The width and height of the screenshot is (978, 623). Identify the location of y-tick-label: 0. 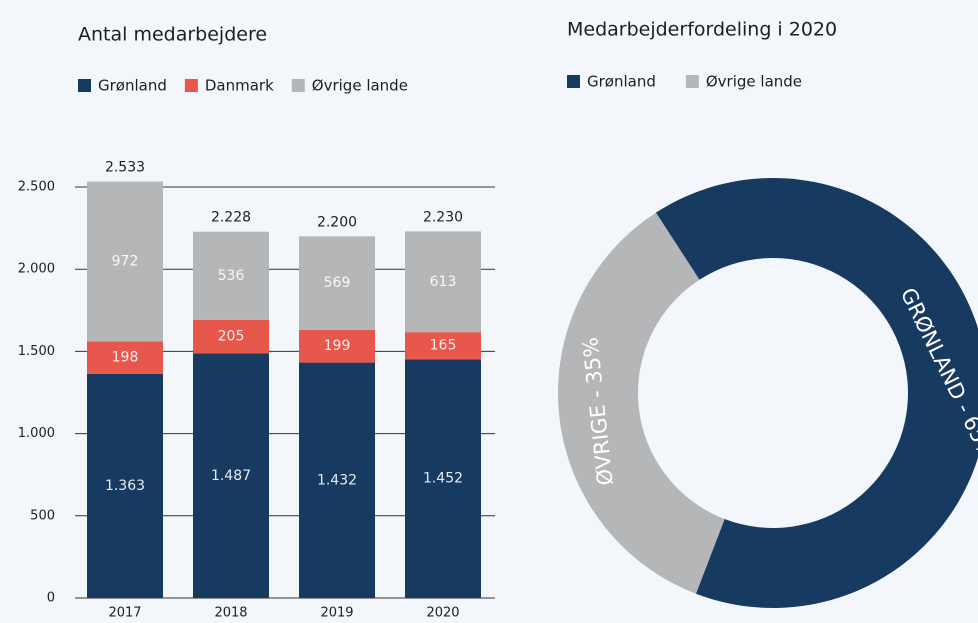
(51, 598).